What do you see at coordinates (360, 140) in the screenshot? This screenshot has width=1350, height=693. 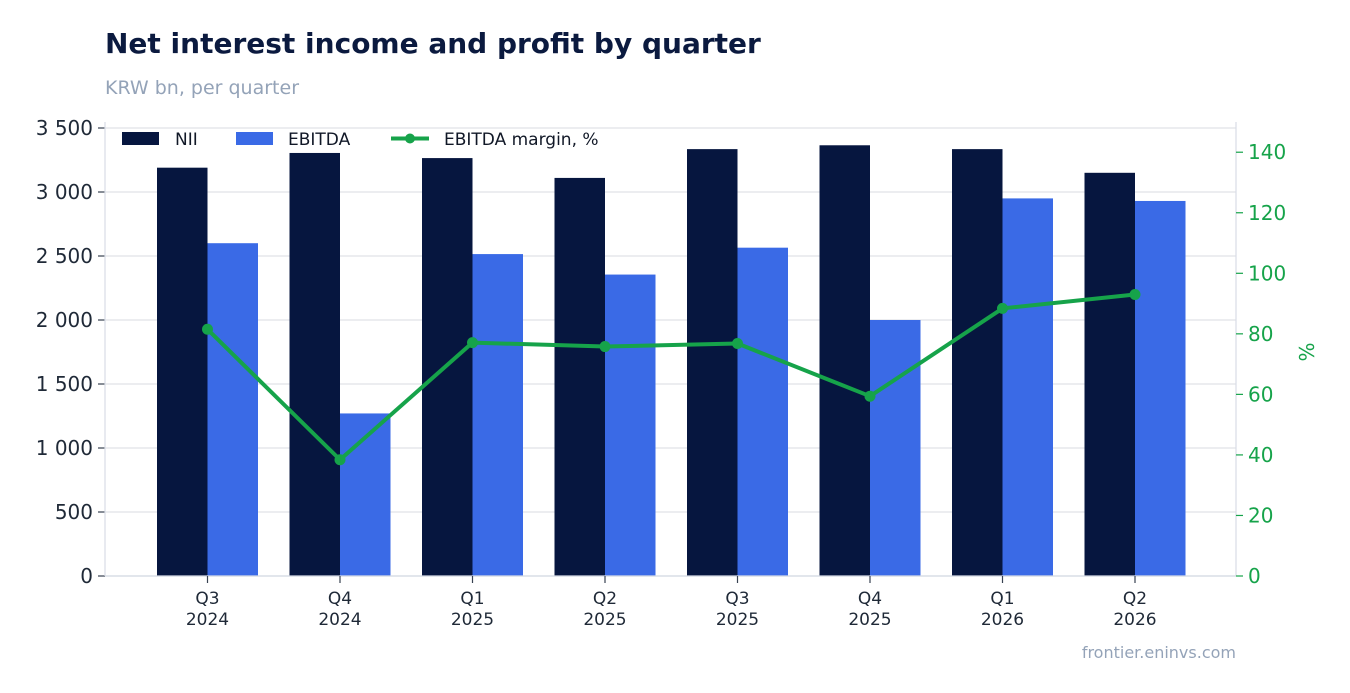 I see `legend: NII EBITDA EBITDA margin, %` at bounding box center [360, 140].